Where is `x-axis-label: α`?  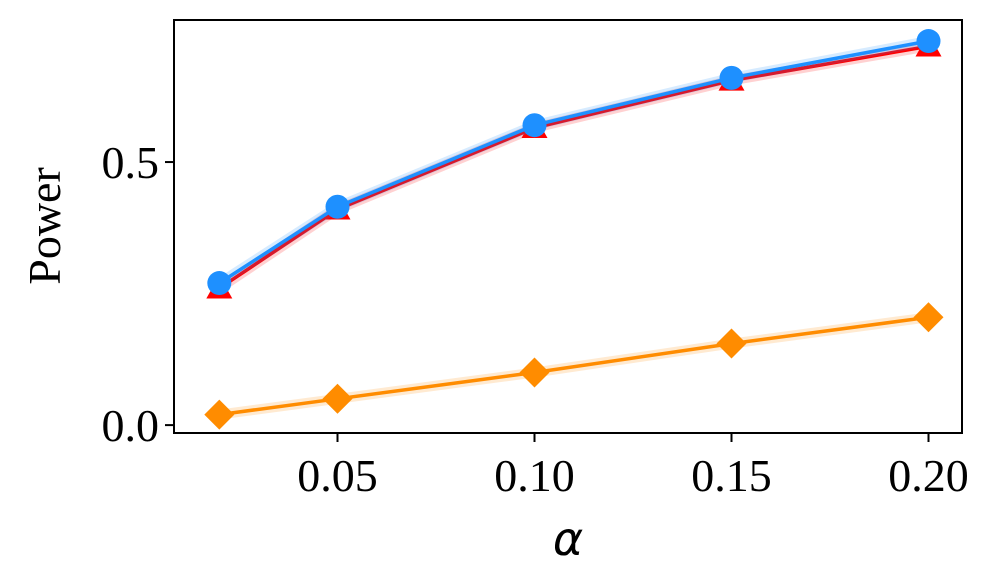 x-axis-label: α is located at coordinates (568, 539).